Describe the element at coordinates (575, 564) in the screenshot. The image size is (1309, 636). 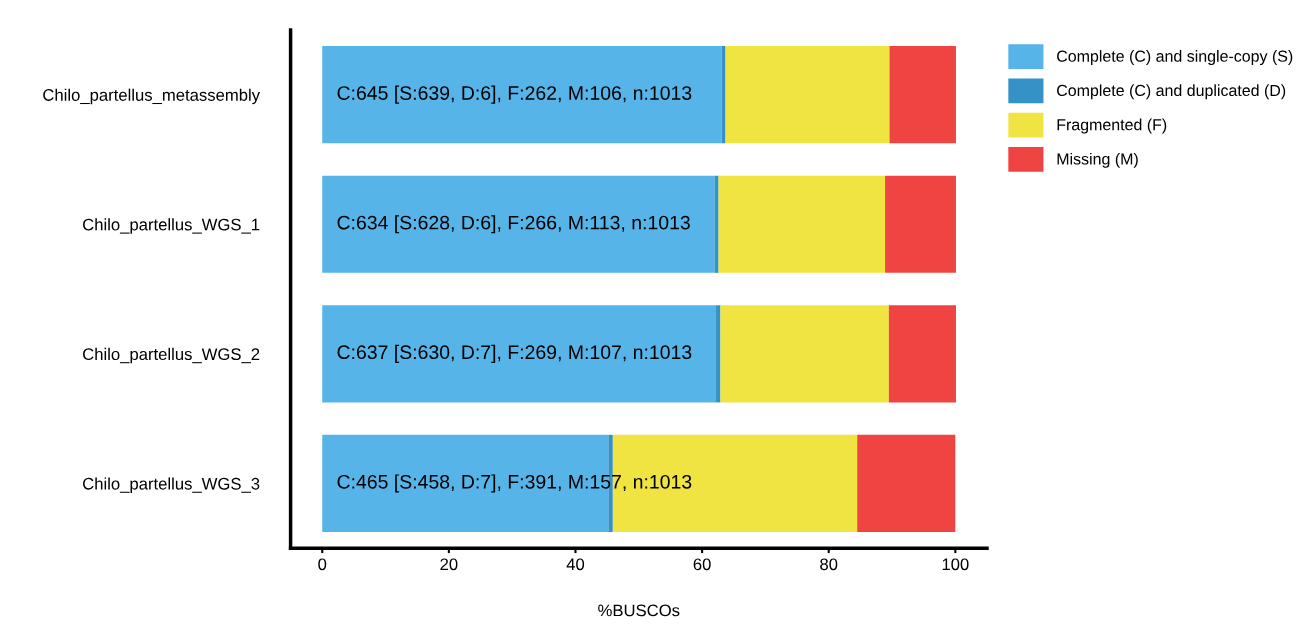
I see `x-tick-label: 40` at that location.